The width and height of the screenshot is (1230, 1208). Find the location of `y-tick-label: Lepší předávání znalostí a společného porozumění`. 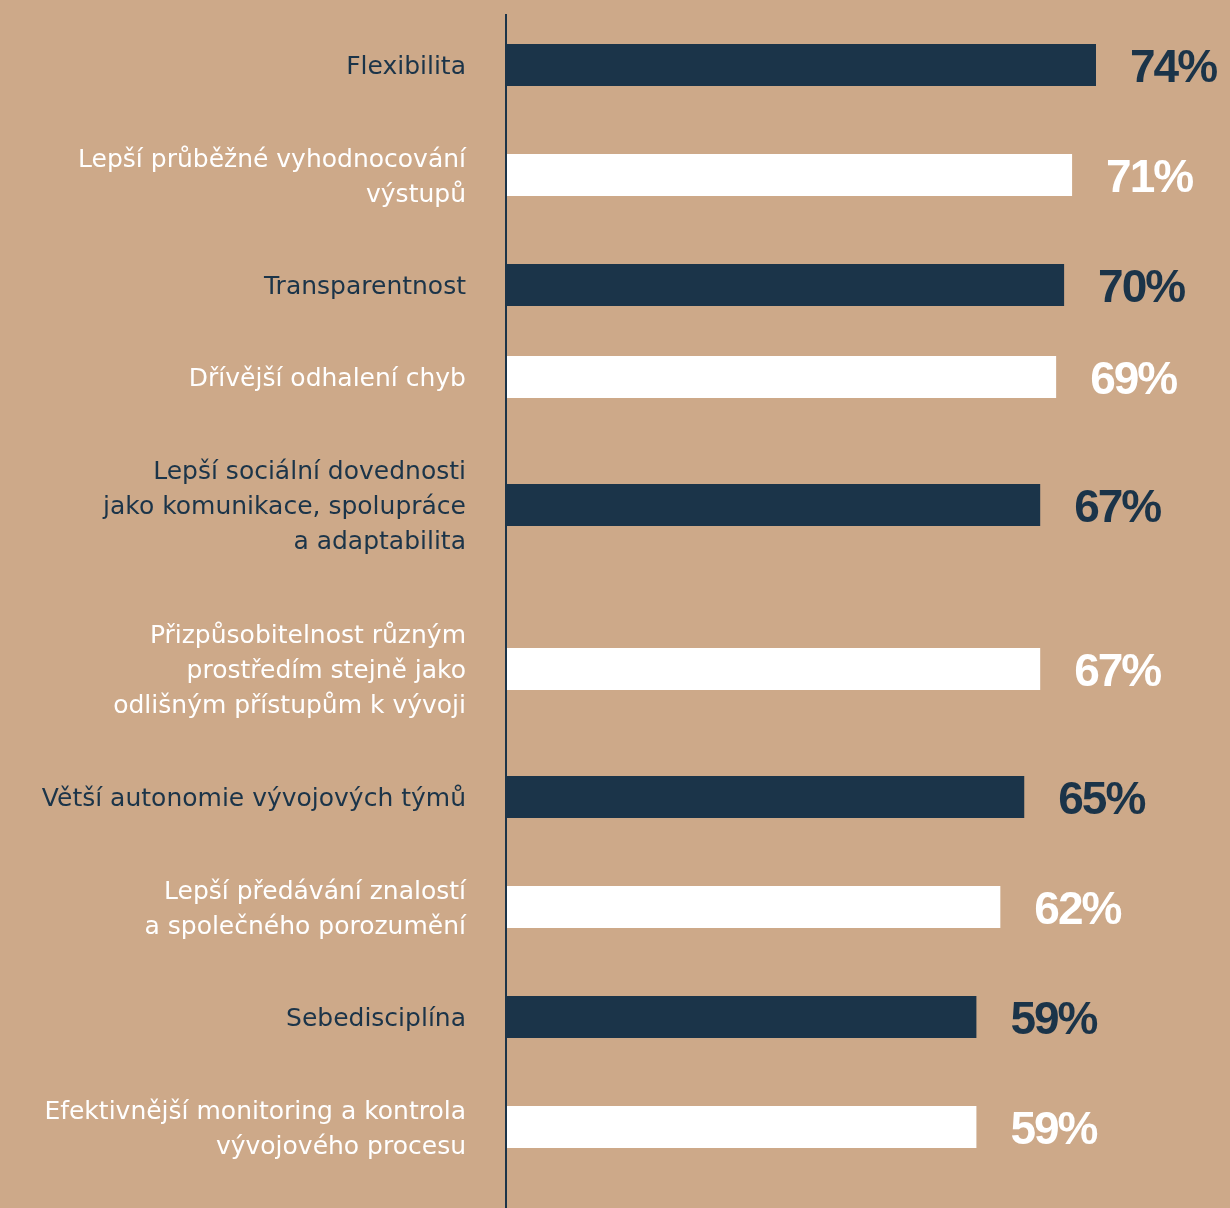

y-tick-label: Lepší předávání znalostí a společného porozumění is located at coordinates (306, 907).